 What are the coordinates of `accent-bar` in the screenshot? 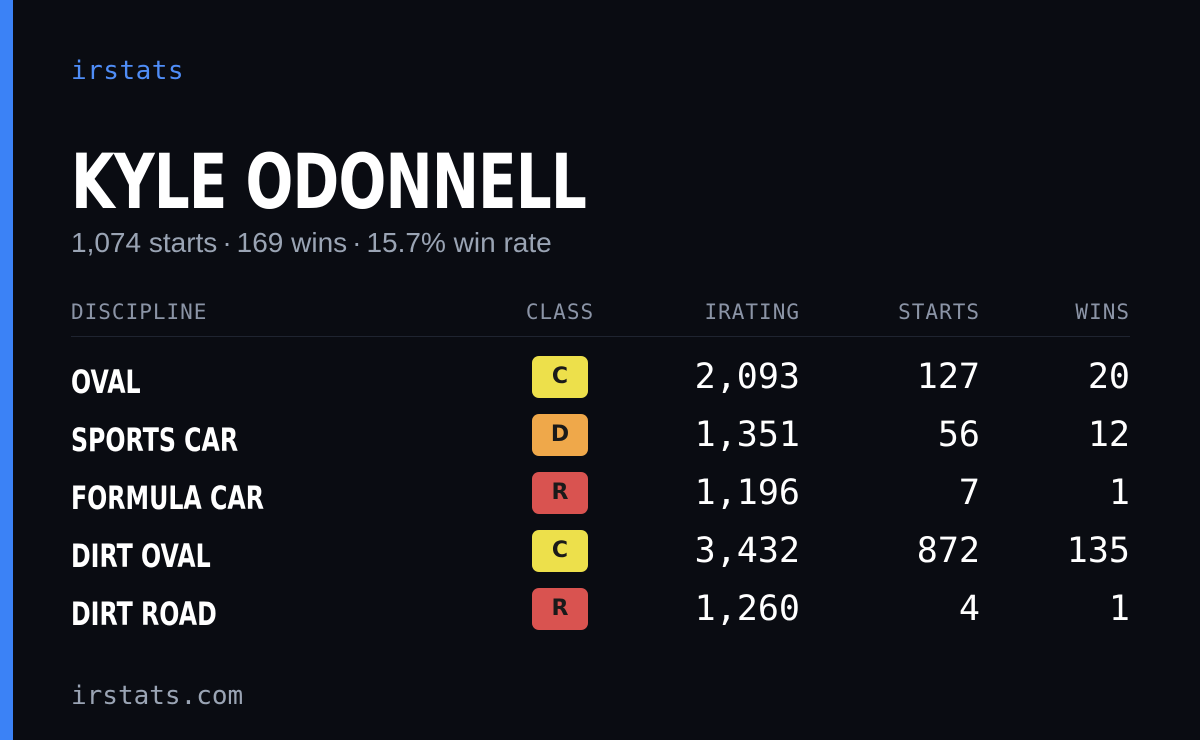 It's located at (6, 370).